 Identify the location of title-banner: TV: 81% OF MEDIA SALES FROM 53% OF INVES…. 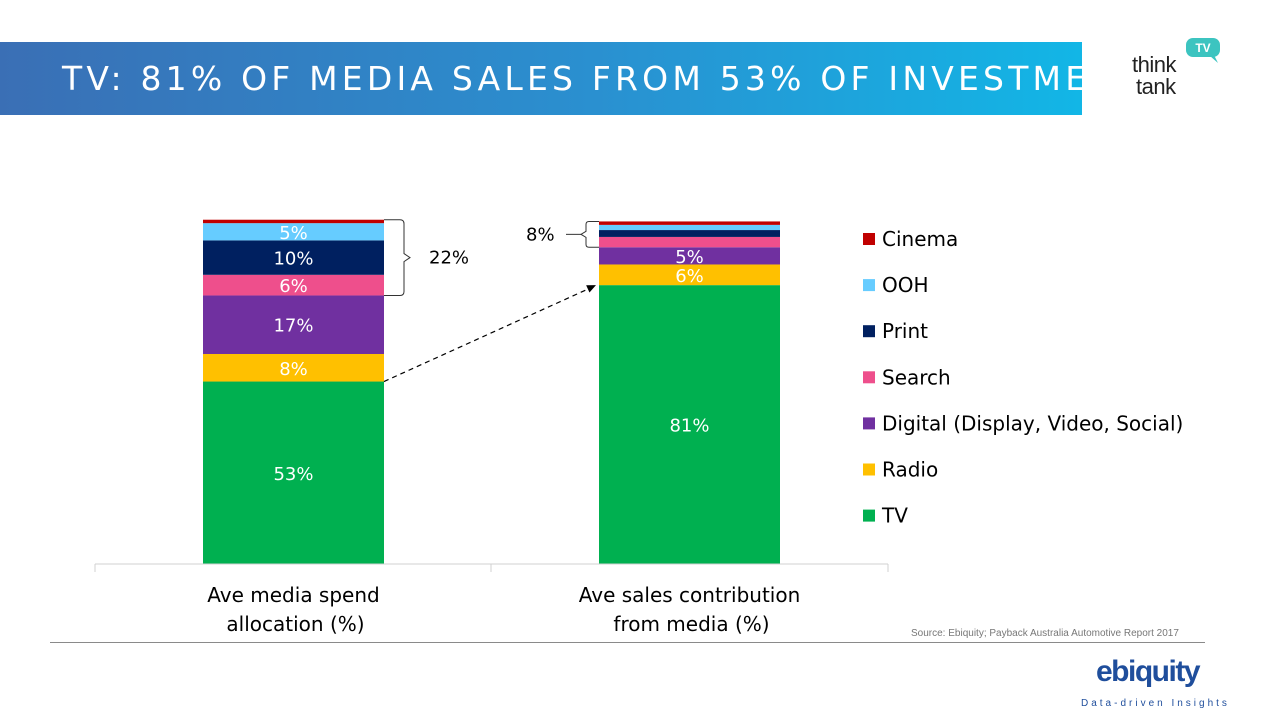
(569, 78).